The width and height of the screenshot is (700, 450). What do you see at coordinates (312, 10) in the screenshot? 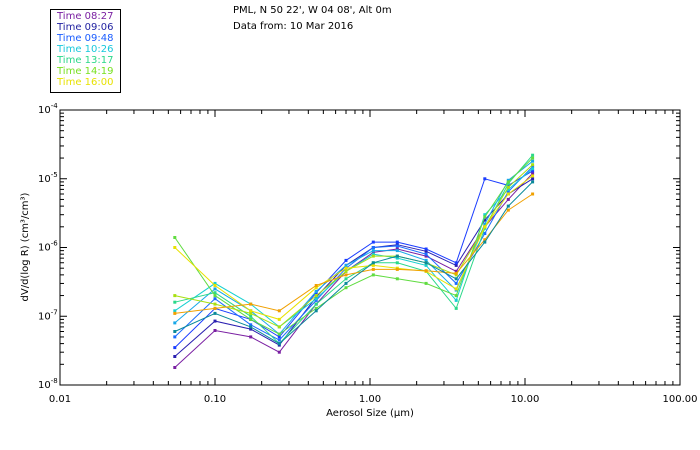
I see `chart-title: PML, N 50 22', W 04 08', Alt 0m` at bounding box center [312, 10].